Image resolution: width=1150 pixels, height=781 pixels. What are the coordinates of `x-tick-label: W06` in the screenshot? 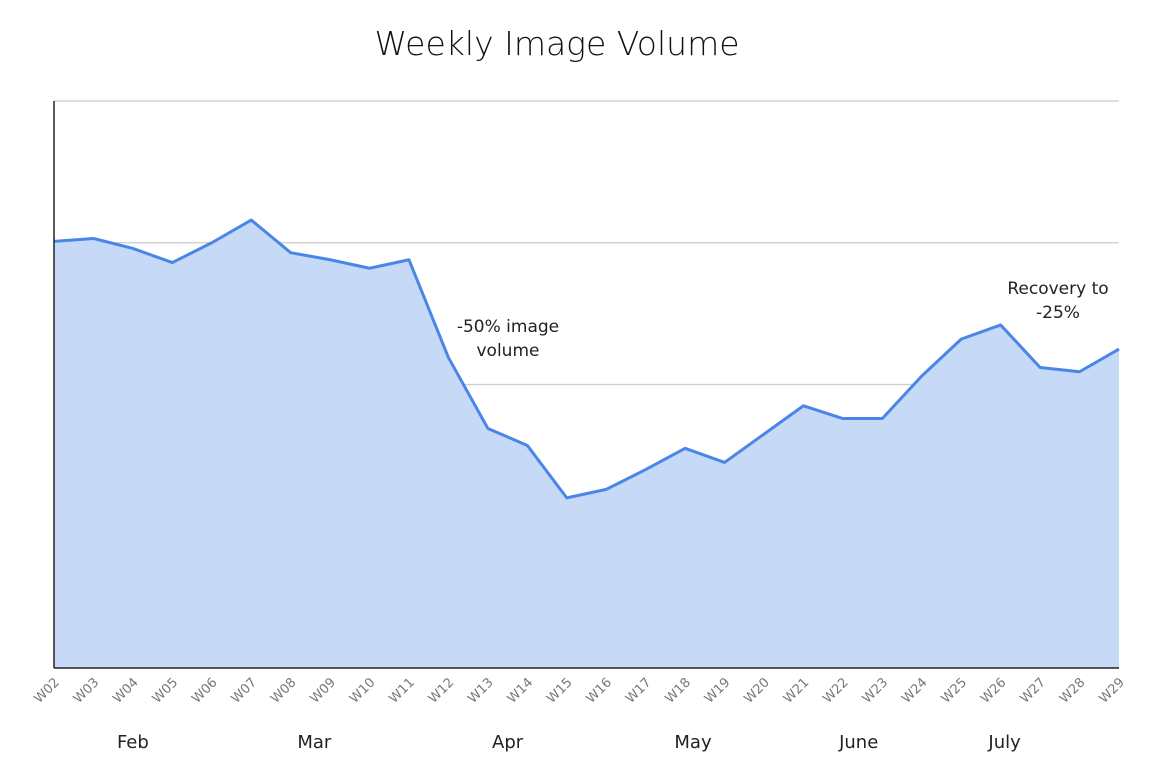 It's located at (204, 690).